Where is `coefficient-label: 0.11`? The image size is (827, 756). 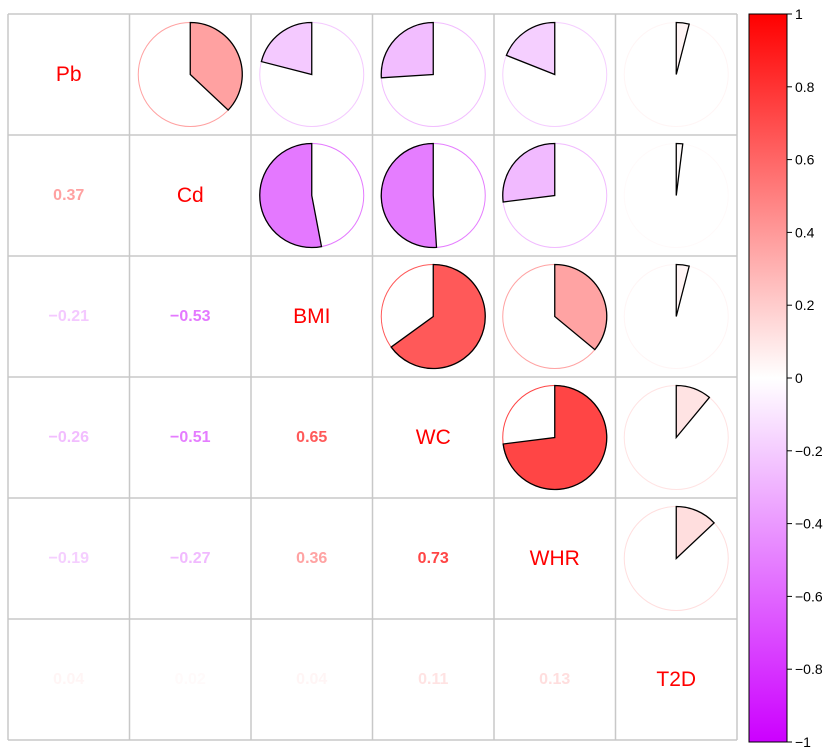
coefficient-label: 0.11 is located at coordinates (433, 679).